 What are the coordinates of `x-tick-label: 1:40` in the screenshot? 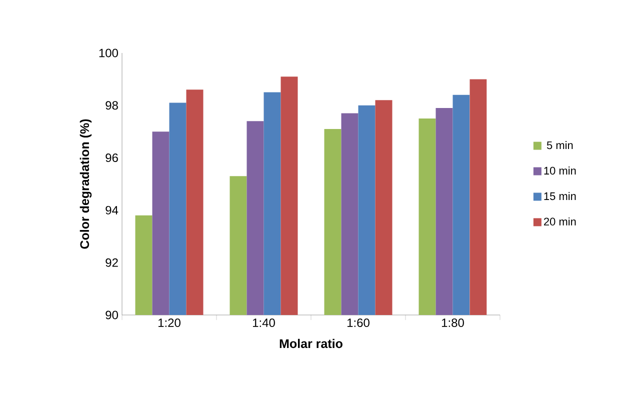 It's located at (263, 323).